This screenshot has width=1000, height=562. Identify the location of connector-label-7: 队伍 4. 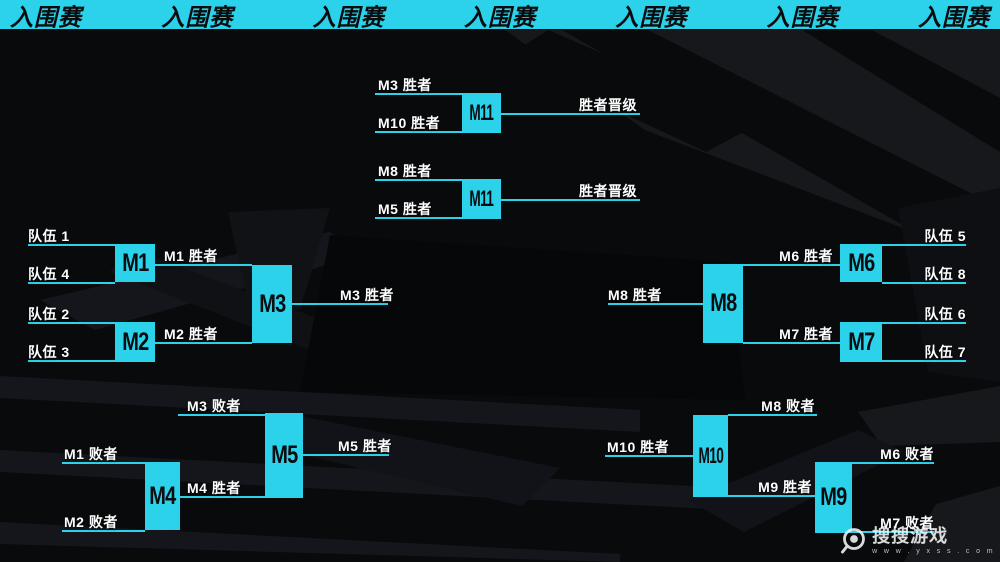
(49, 274).